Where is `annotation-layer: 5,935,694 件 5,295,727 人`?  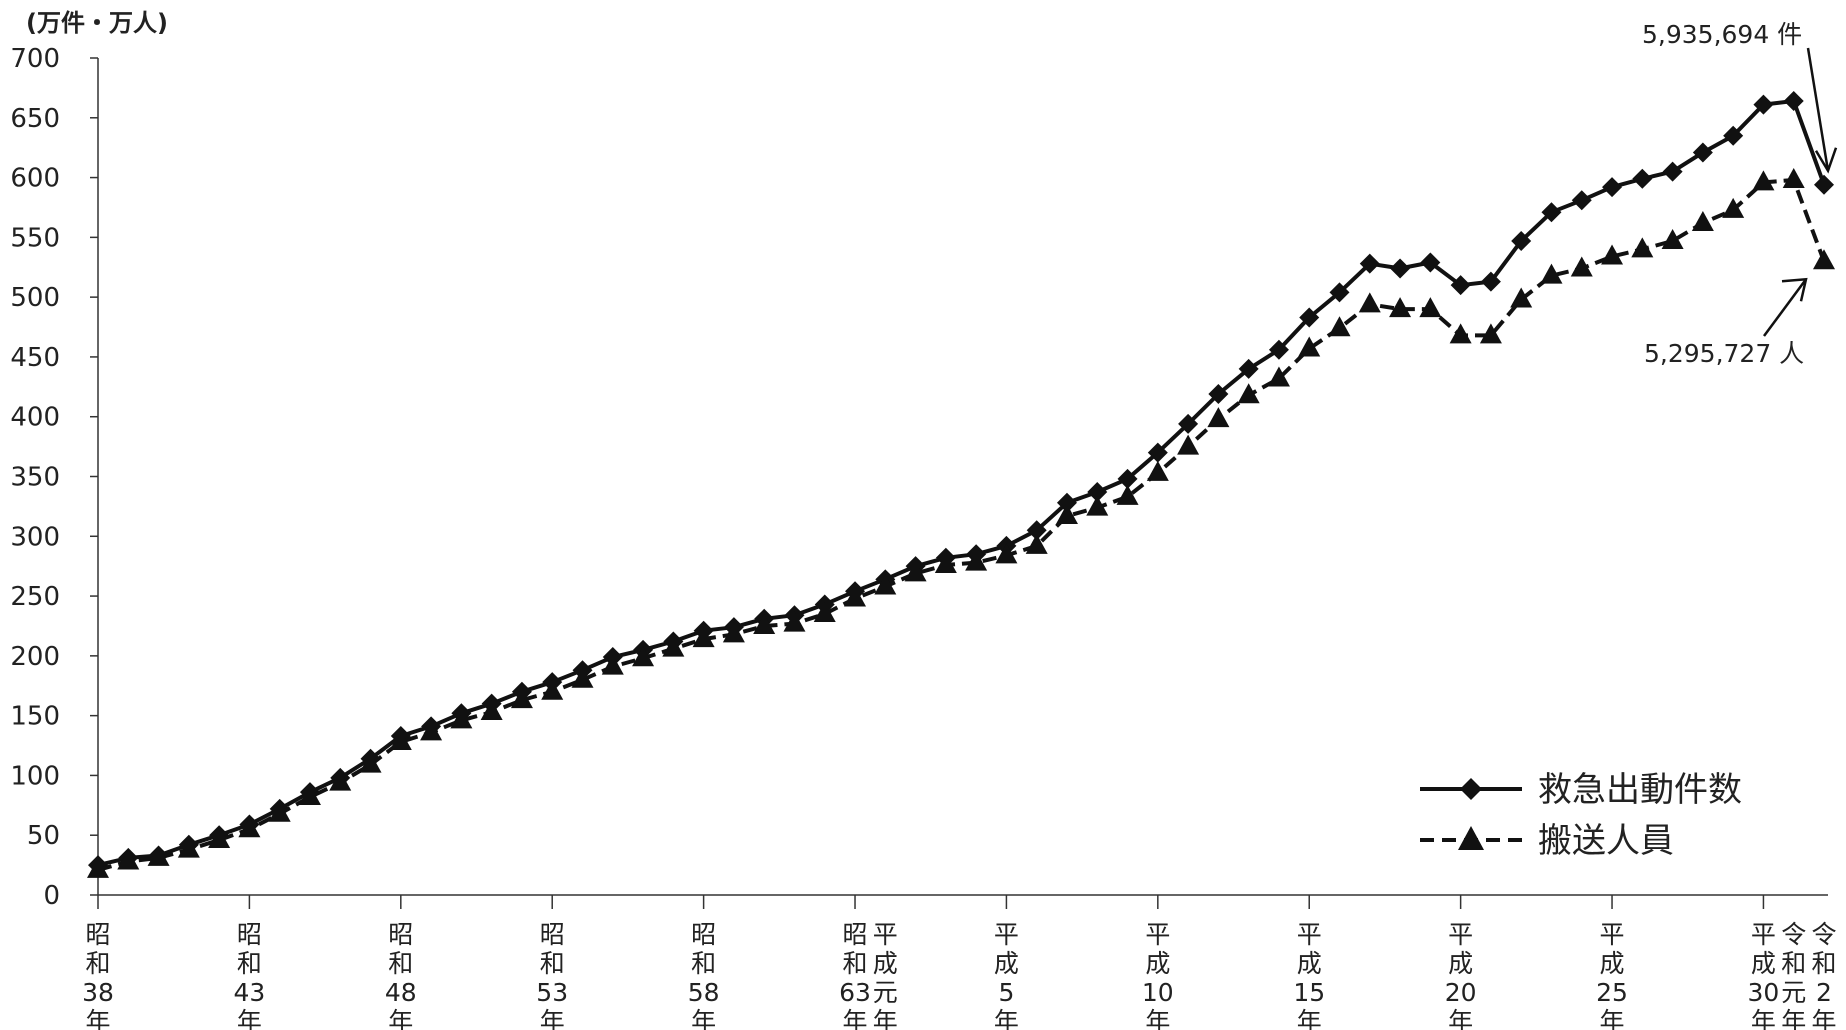
annotation-layer: 5,935,694 件 5,295,727 人 is located at coordinates (1740, 194).